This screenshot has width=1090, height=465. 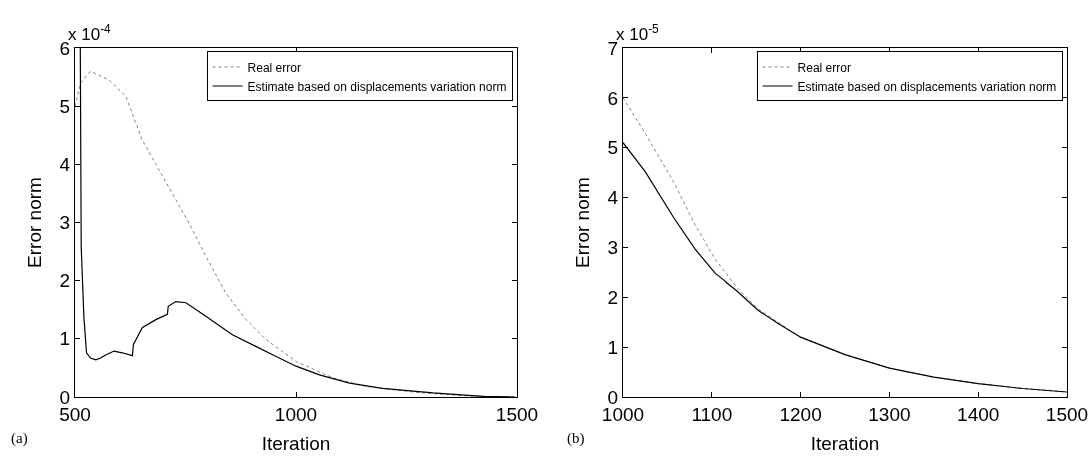 What do you see at coordinates (90, 33) in the screenshot?
I see `text: x 10$^{-4}$` at bounding box center [90, 33].